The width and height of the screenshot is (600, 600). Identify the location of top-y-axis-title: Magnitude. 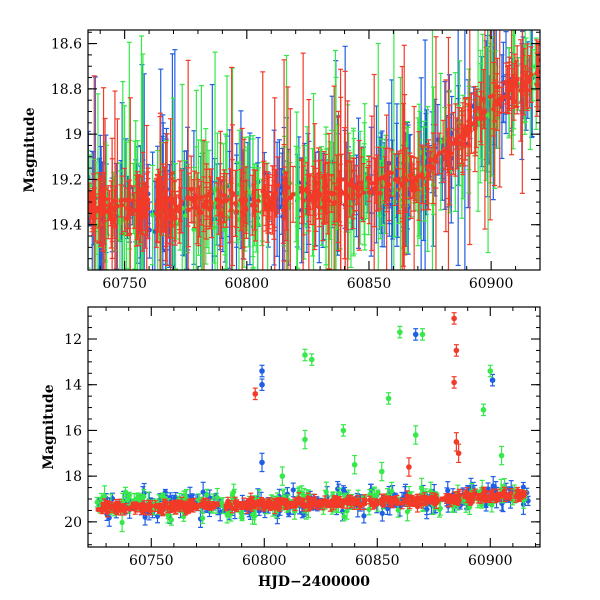
(30, 149).